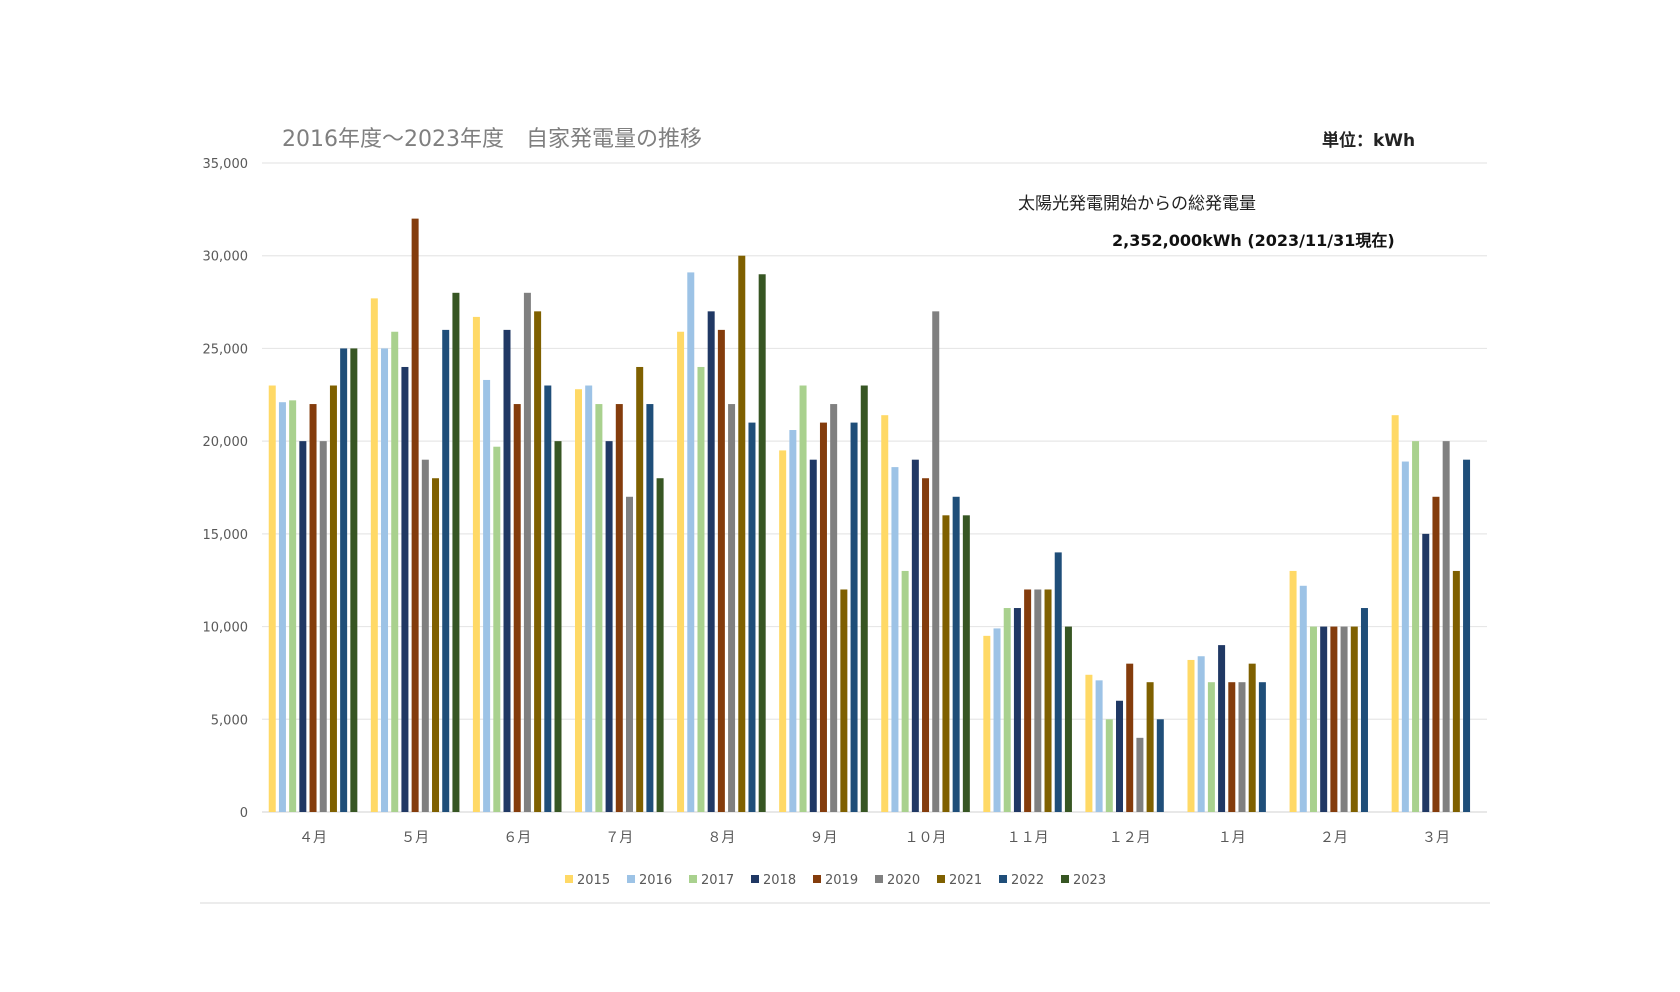 This screenshot has height=992, width=1680. What do you see at coordinates (779, 880) in the screenshot?
I see `legend-label: 2018` at bounding box center [779, 880].